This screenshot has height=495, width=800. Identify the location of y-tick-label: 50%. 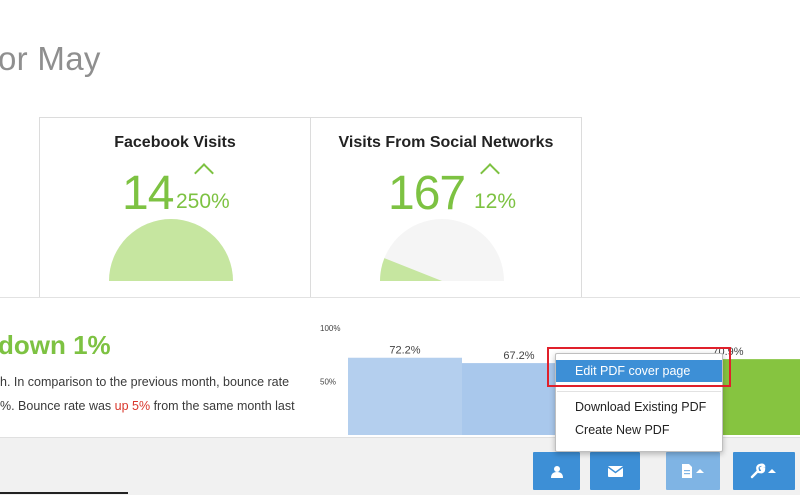
(328, 382).